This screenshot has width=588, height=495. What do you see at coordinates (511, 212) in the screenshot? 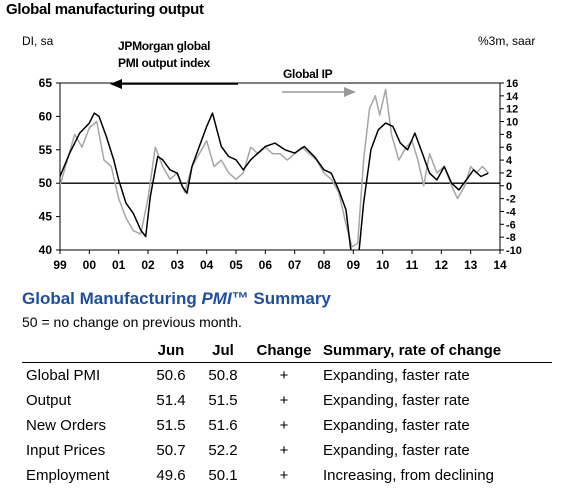
I see `right-tick-label: -4` at bounding box center [511, 212].